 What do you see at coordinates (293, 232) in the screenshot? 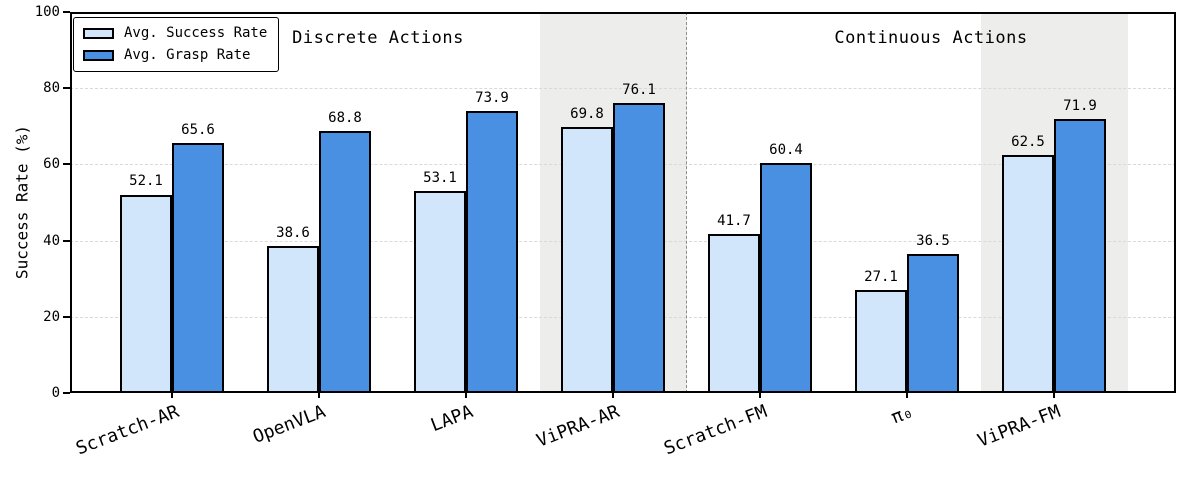
I see `bar-value-label: 38.6` at bounding box center [293, 232].